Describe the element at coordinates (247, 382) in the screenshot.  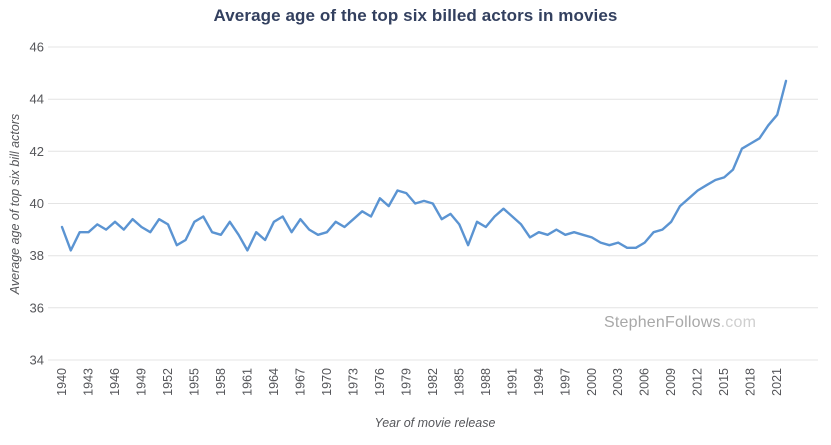
I see `x-tick-label: 1961` at that location.